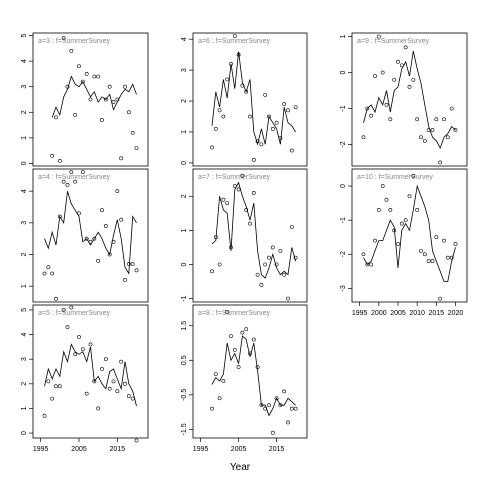 This screenshot has height=485, width=480. Describe the element at coordinates (201, 449) in the screenshot. I see `x-tick-label: 1995` at that location.